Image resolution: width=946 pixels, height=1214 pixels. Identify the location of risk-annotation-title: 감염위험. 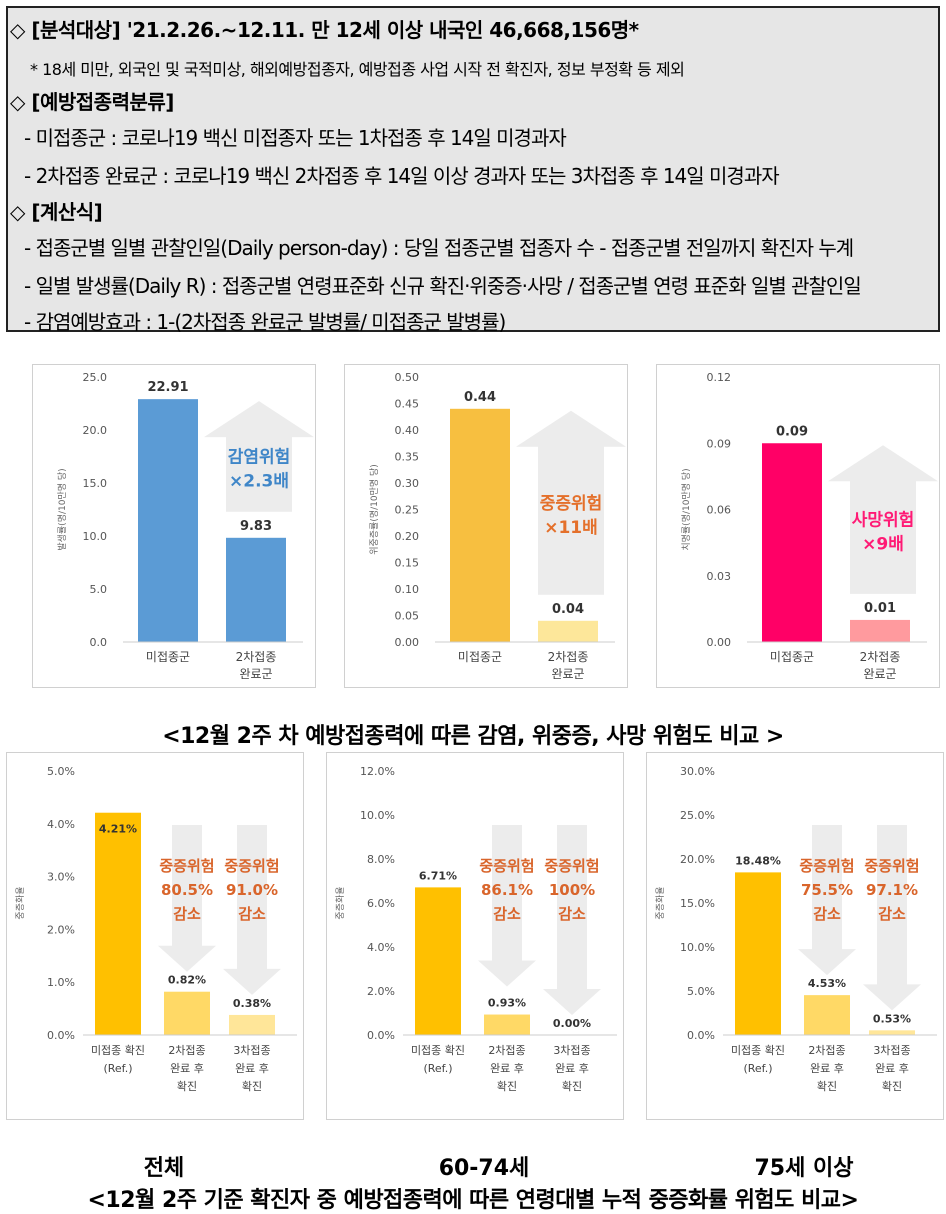
(259, 456).